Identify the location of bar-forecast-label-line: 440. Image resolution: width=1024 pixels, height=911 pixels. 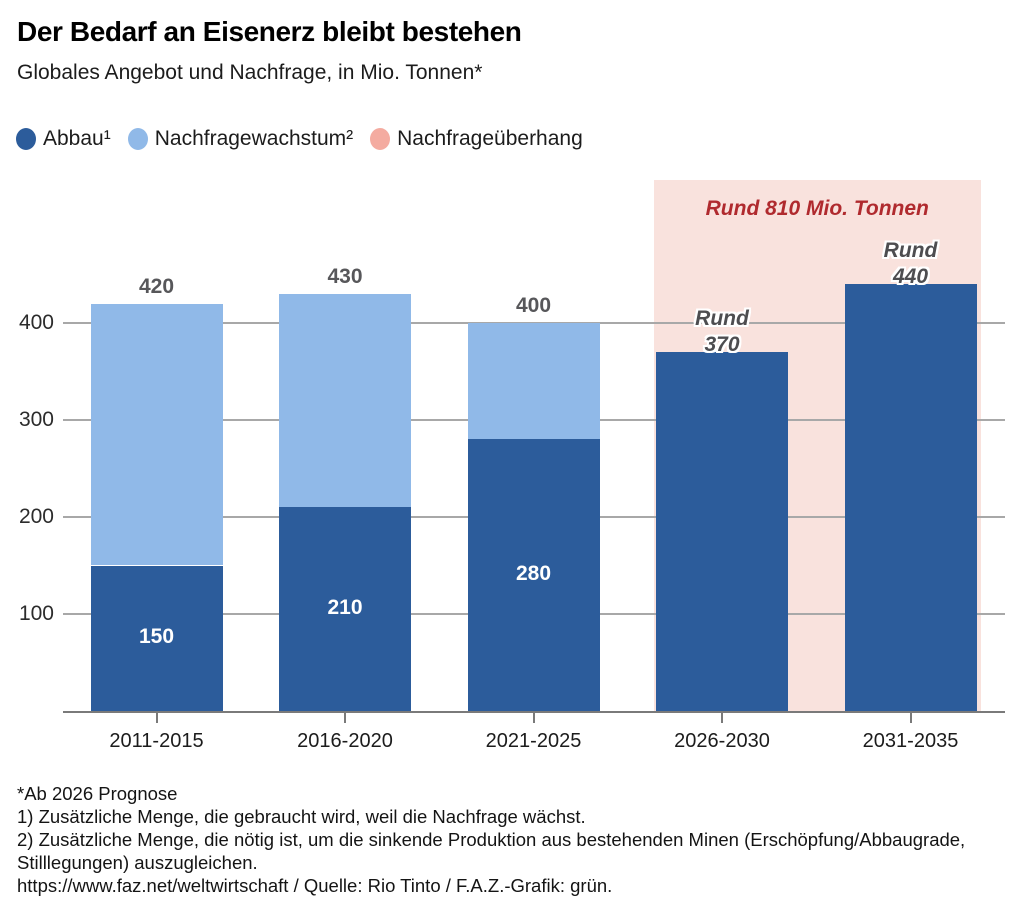
(910, 277).